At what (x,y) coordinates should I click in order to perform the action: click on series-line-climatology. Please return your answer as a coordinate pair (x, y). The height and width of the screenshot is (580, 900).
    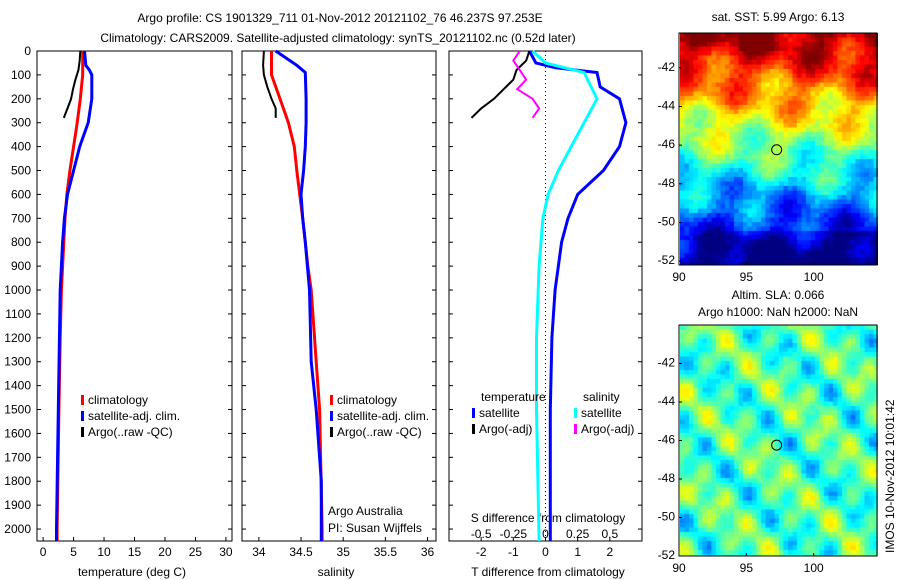
    Looking at the image, I should click on (297, 296).